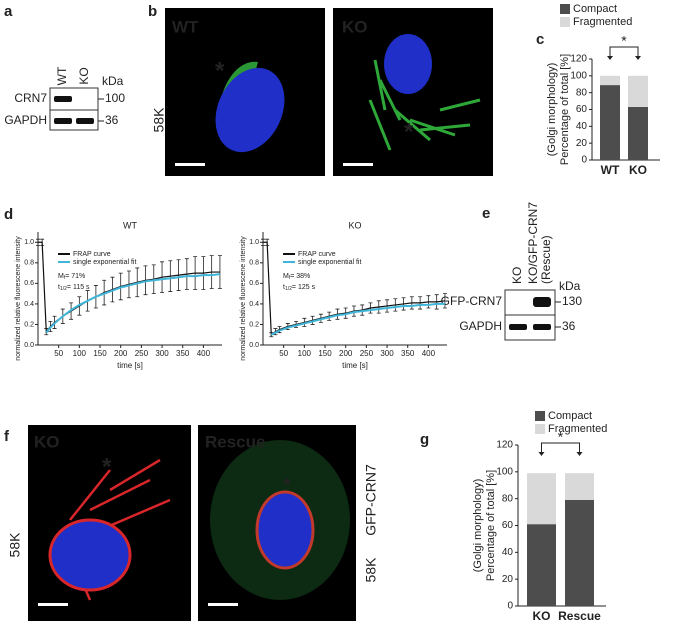 The height and width of the screenshot is (623, 685). I want to click on chart-title: KO, so click(354, 225).